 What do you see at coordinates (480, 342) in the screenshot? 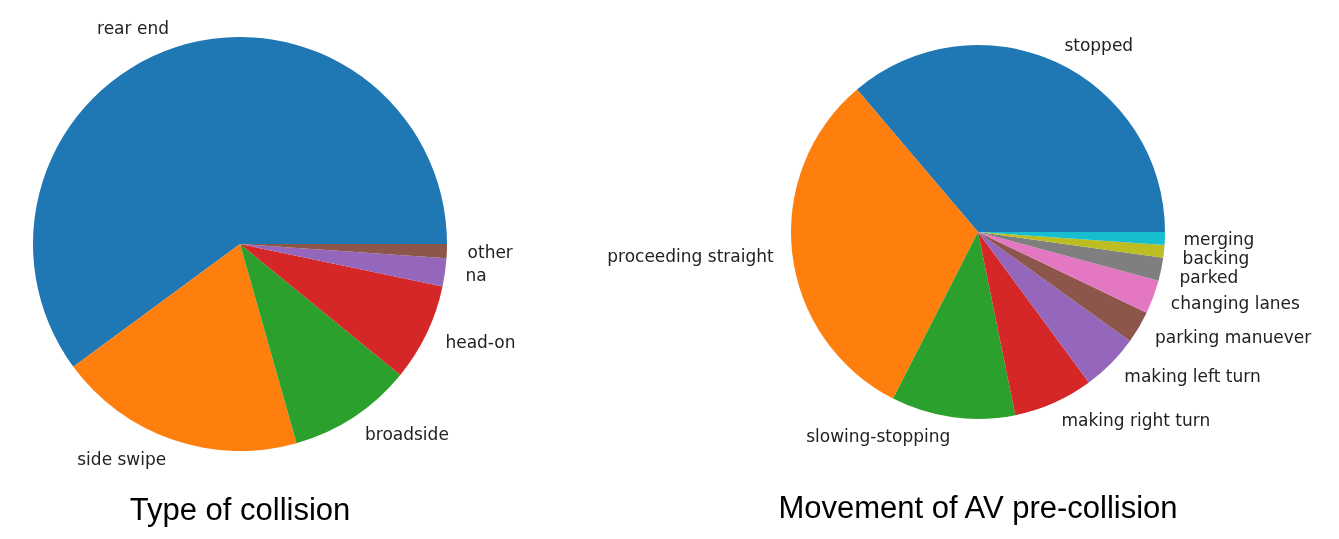
I see `slice-label: head-on` at bounding box center [480, 342].